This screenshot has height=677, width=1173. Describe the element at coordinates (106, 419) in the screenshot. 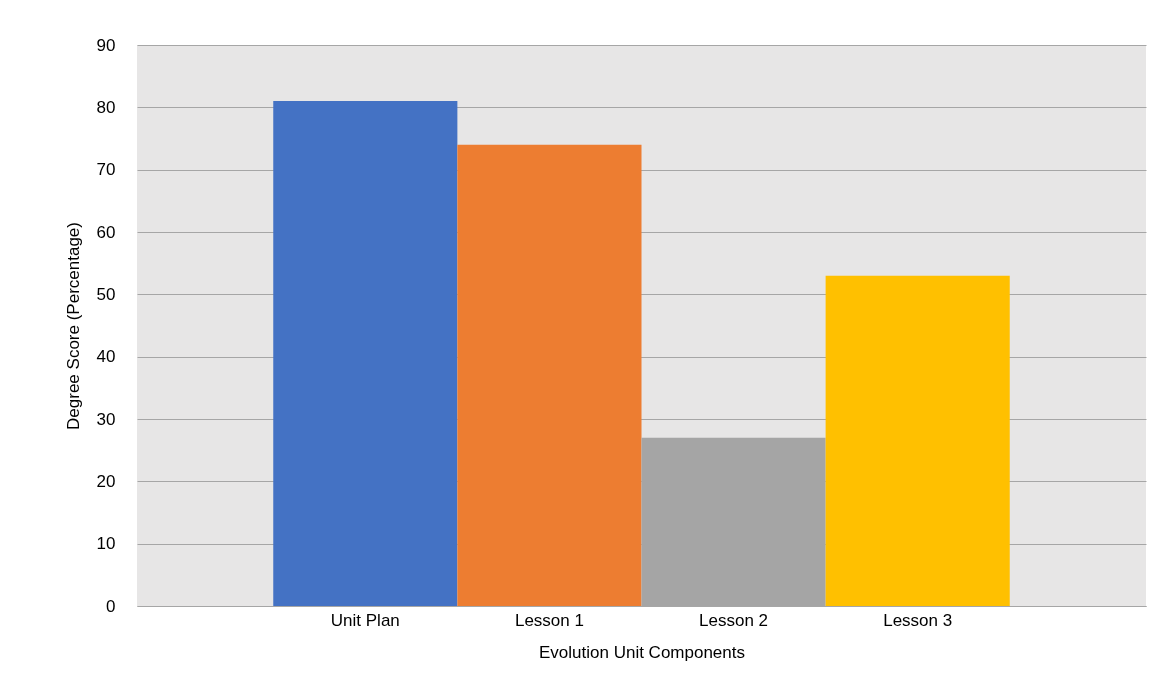

I see `y-tick-label: 30` at that location.